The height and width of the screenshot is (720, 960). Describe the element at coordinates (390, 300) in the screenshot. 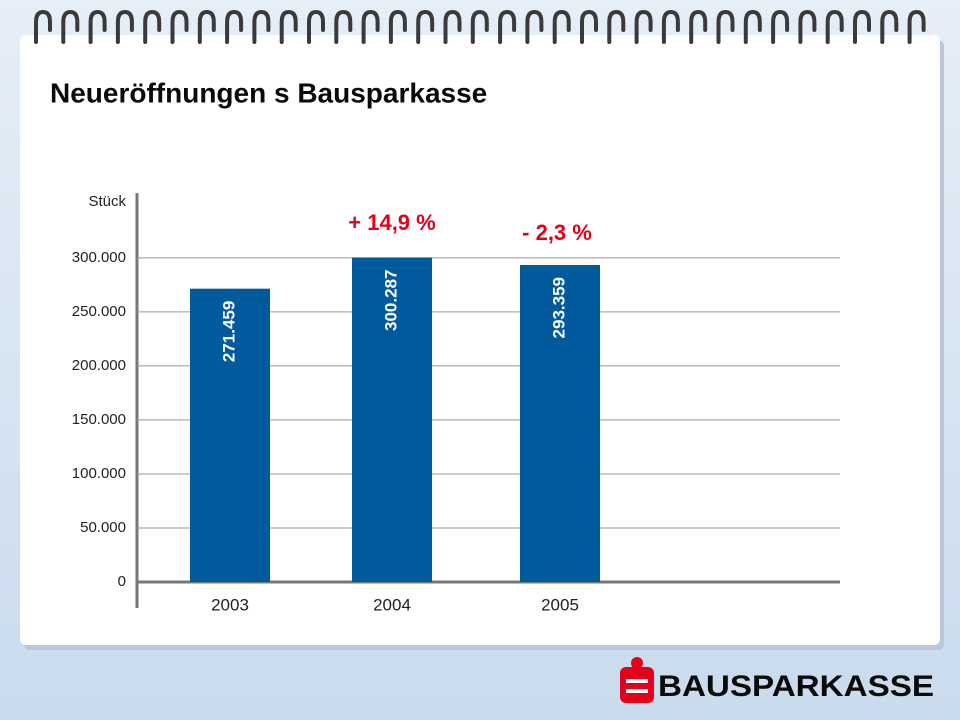

I see `value-label: 300.287` at that location.